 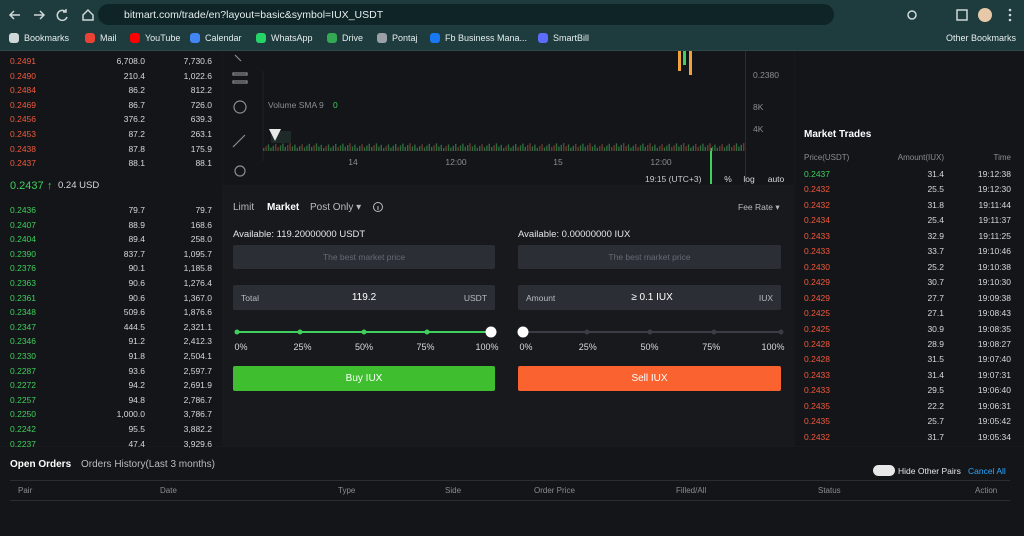 I want to click on other-bookmarks: Other Bookmarks, so click(x=981, y=38).